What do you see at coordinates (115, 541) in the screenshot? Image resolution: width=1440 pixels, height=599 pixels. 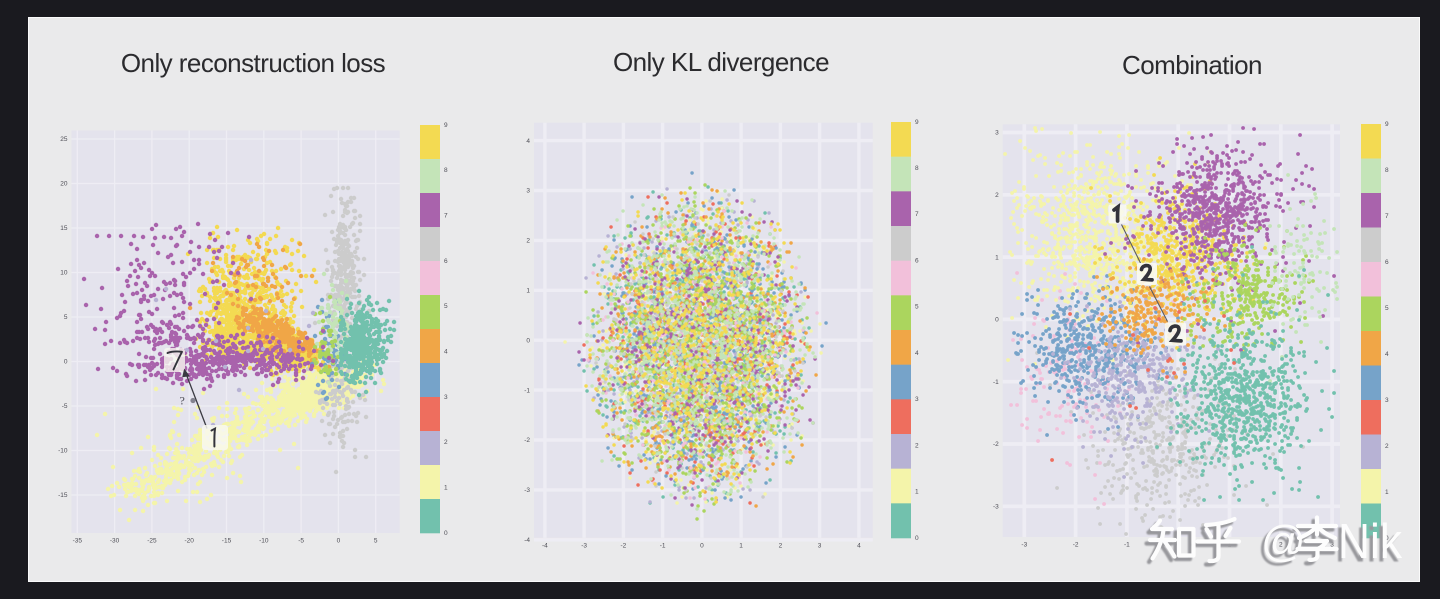 I see `svg-text: -30` at bounding box center [115, 541].